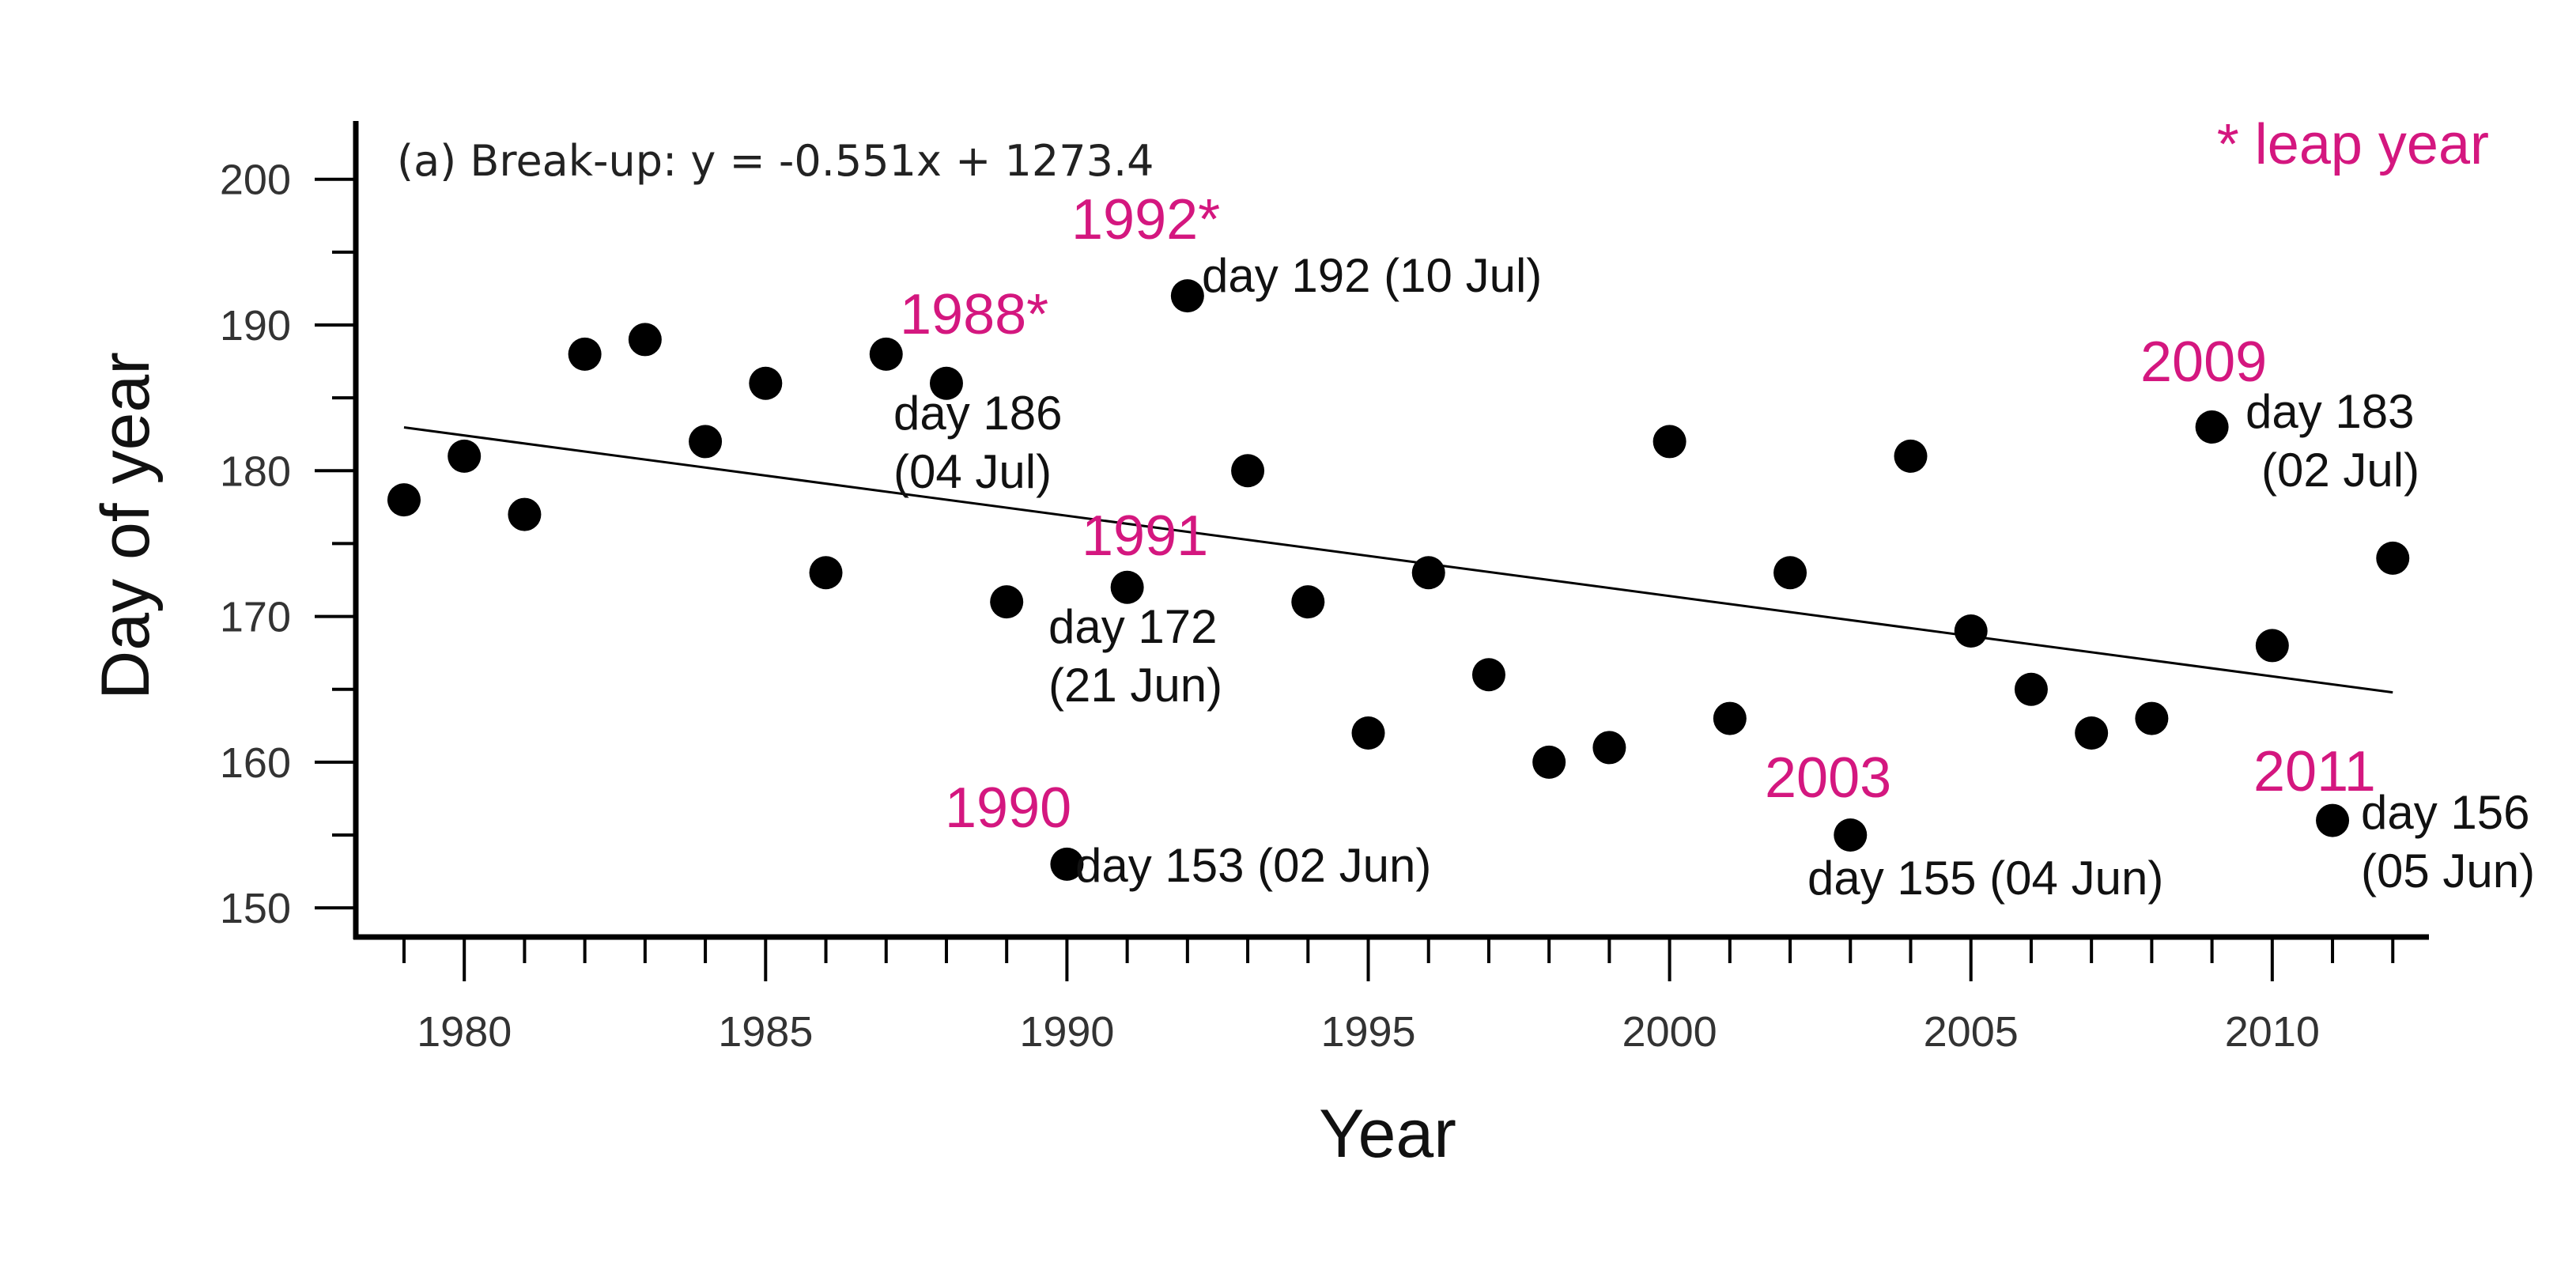 The image size is (2576, 1281). What do you see at coordinates (1145, 220) in the screenshot?
I see `annotation-year: 1992*` at bounding box center [1145, 220].